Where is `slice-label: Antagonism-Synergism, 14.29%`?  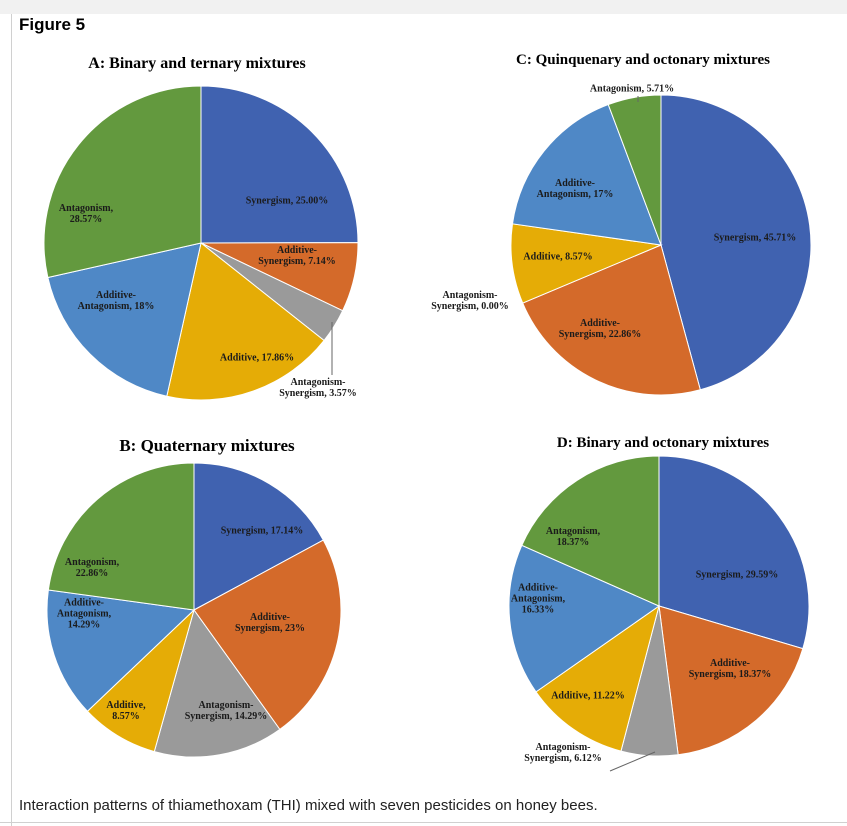 slice-label: Antagonism-Synergism, 14.29% is located at coordinates (226, 711).